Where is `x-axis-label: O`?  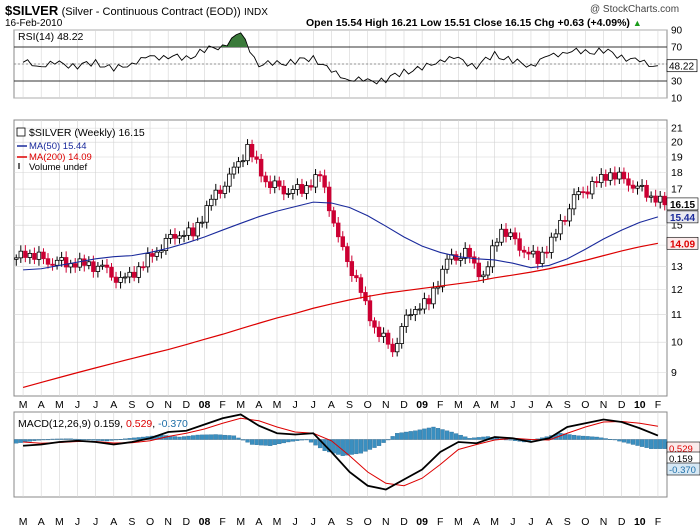 x-axis-label: O is located at coordinates (585, 522).